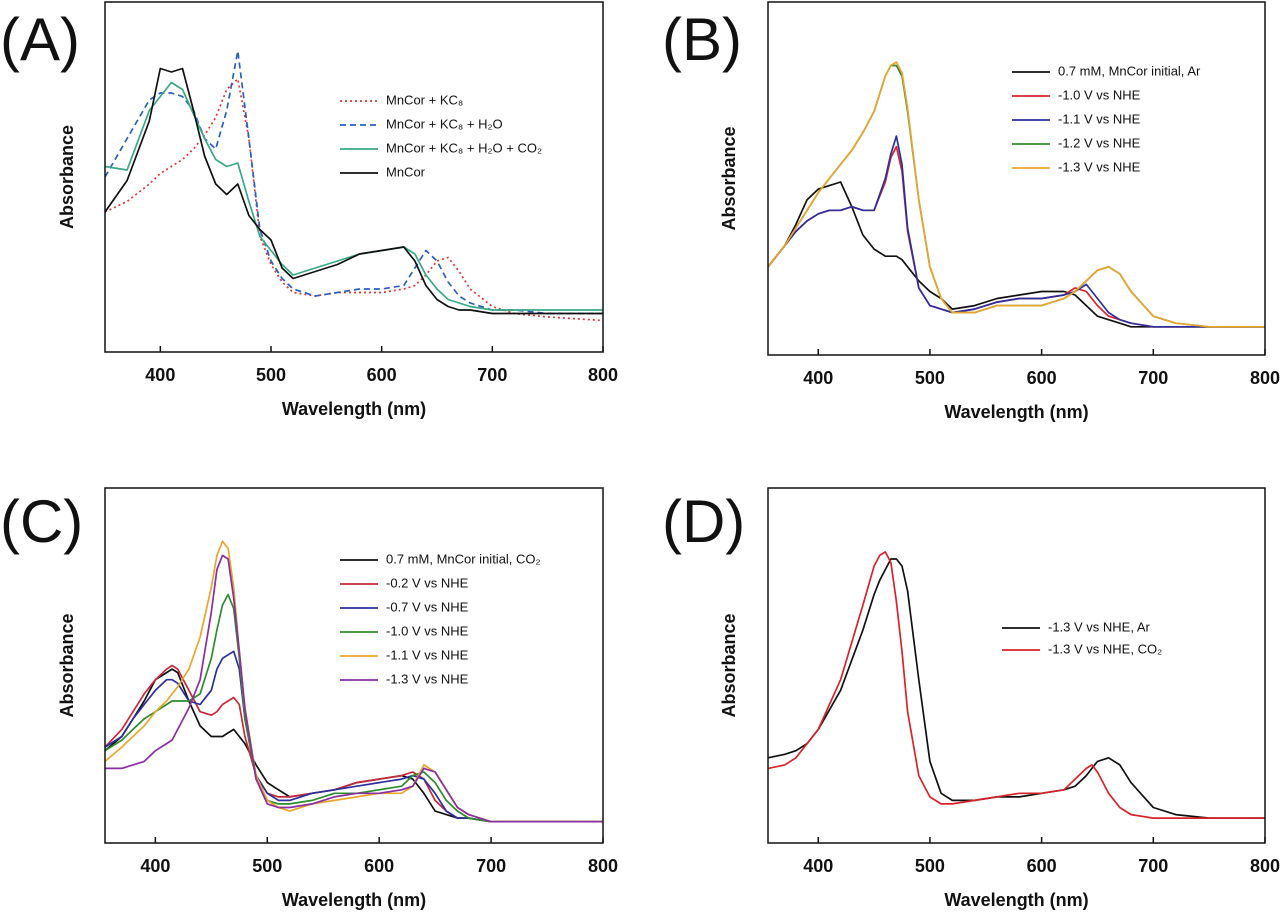 This screenshot has height=912, width=1284. What do you see at coordinates (41, 521) in the screenshot?
I see `panel-label: (C)` at bounding box center [41, 521].